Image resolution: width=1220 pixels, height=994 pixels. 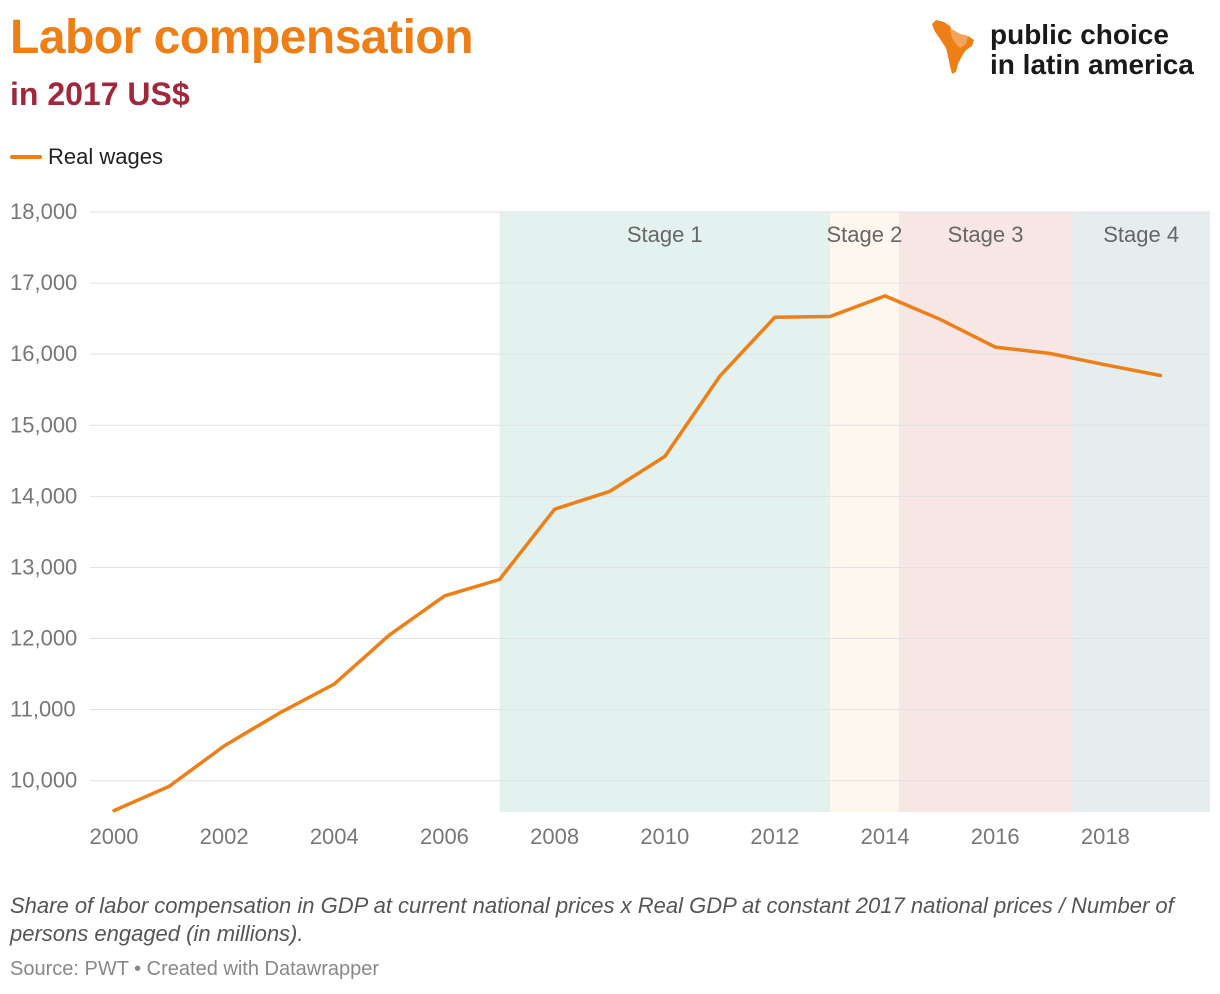 What do you see at coordinates (885, 836) in the screenshot?
I see `x-tick-label: 2014` at bounding box center [885, 836].